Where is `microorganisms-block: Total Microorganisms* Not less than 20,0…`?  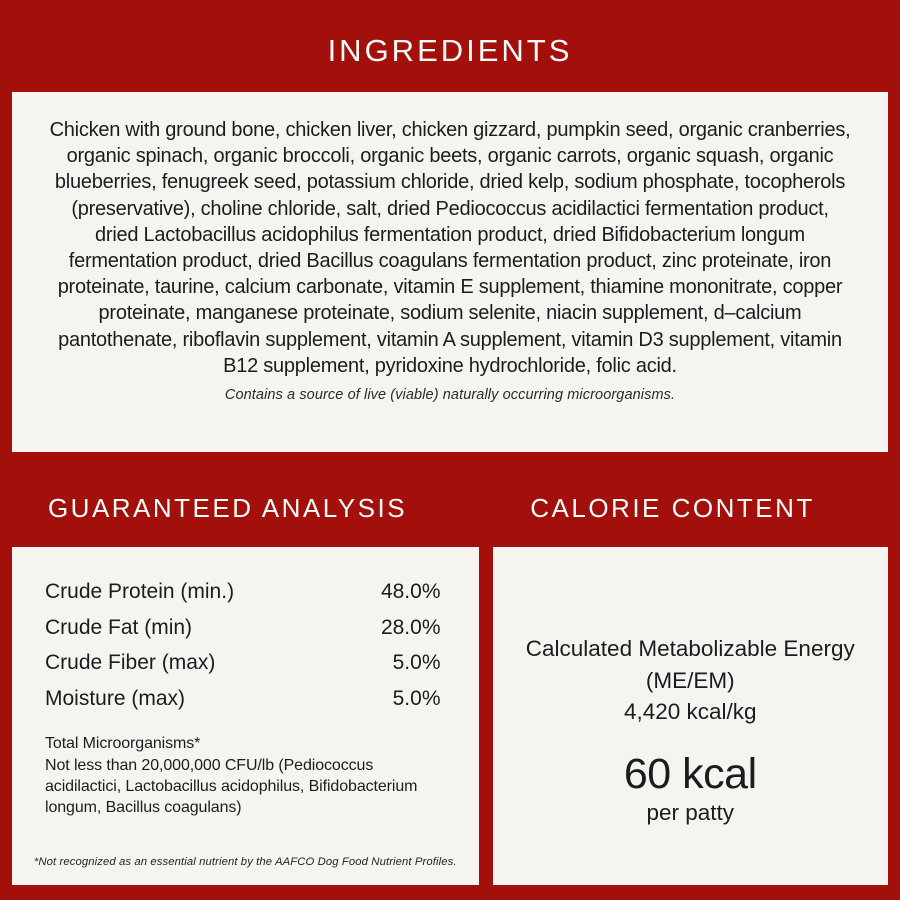 microorganisms-block: Total Microorganisms* Not less than 20,0… is located at coordinates (243, 775).